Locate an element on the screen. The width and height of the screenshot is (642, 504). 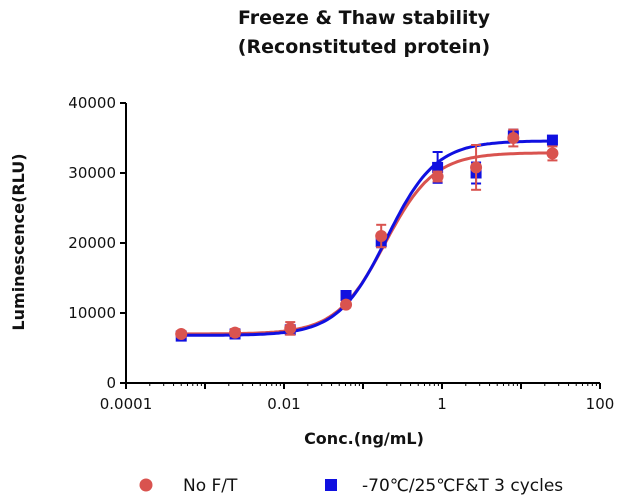
legend: No F/T -70℃/25℃F&T 3 cycles is located at coordinates (351, 486).